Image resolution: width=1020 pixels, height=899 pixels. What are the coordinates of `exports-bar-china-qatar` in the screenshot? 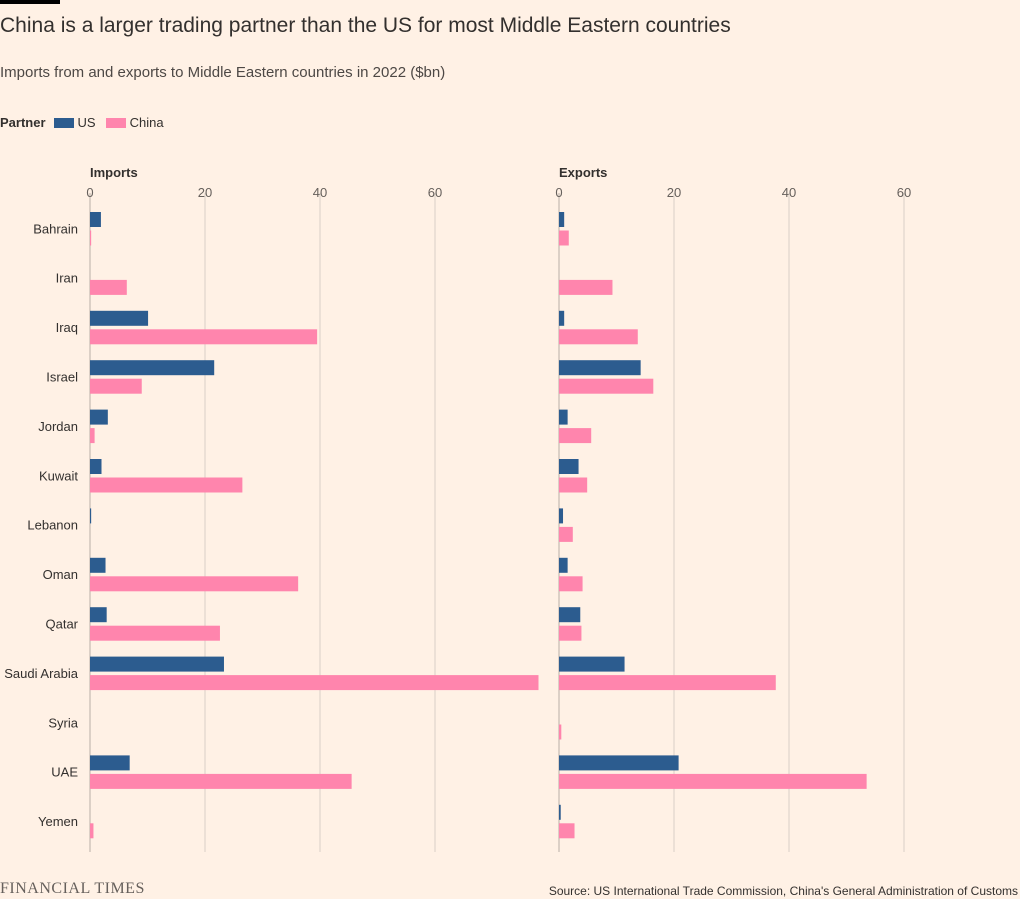 It's located at (570, 633).